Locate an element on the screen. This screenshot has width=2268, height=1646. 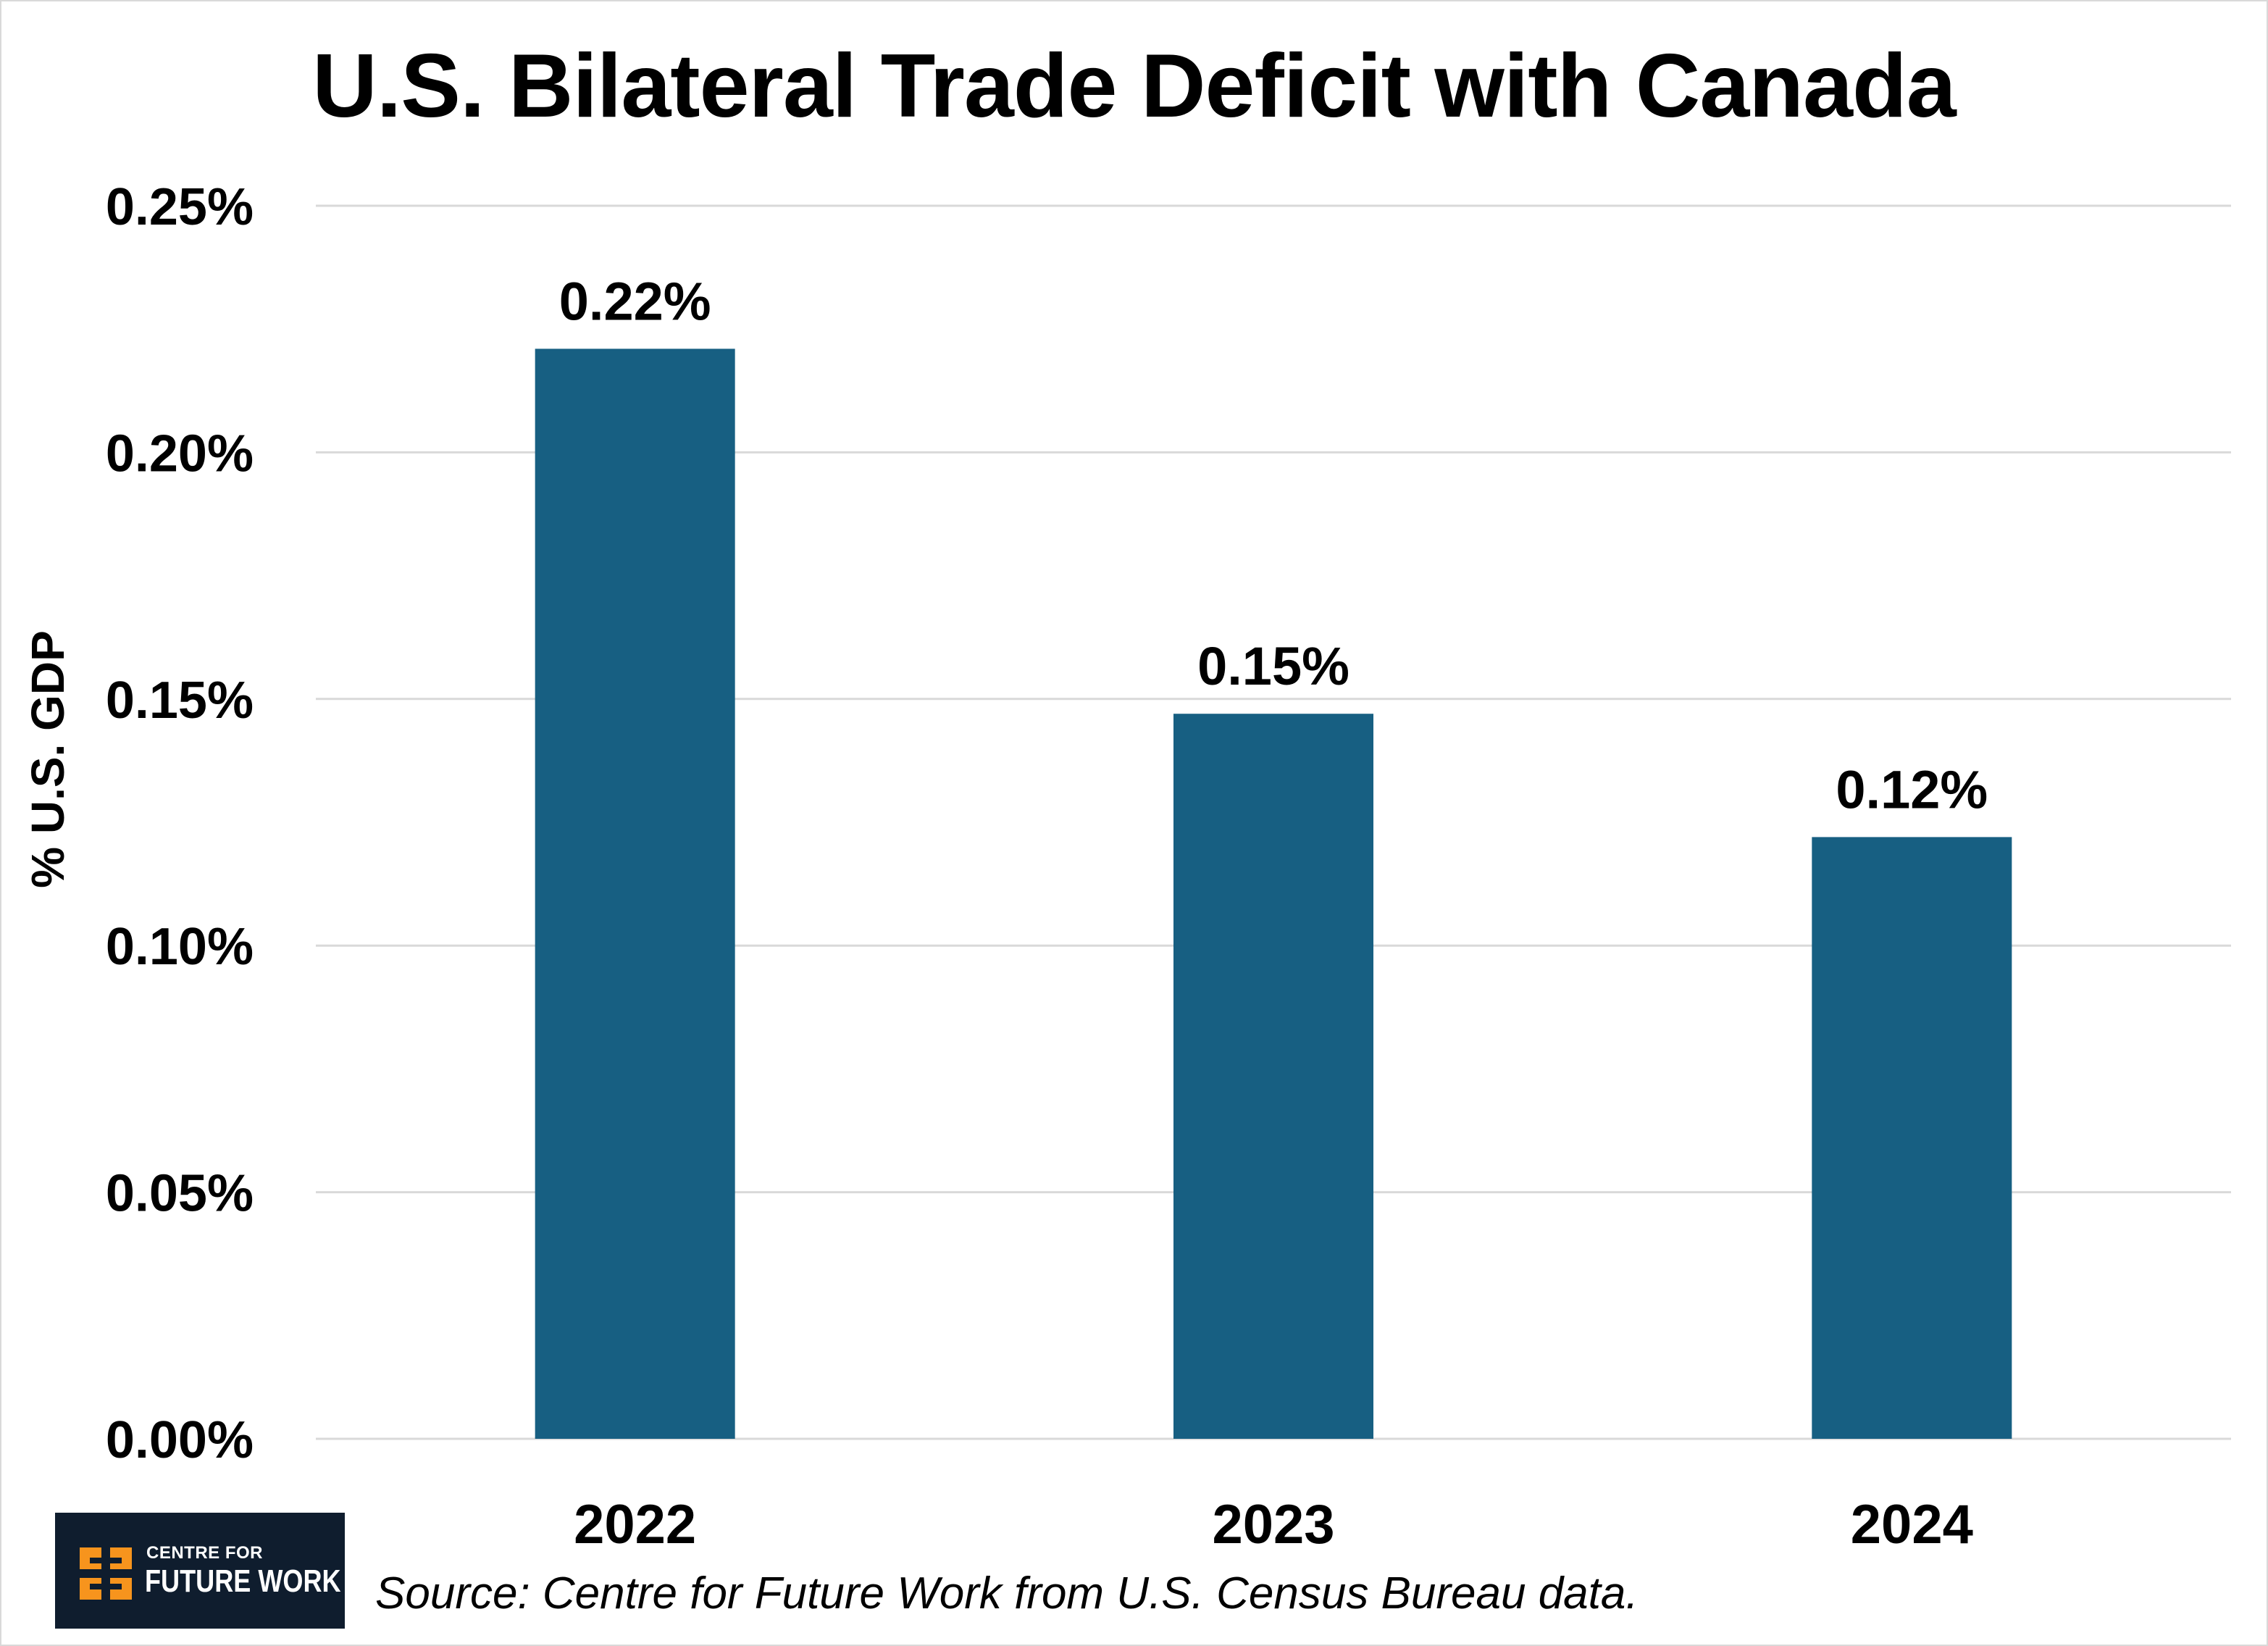
chart-title: U.S. Bilateral Trade Deficit with Canada is located at coordinates (1134, 86).